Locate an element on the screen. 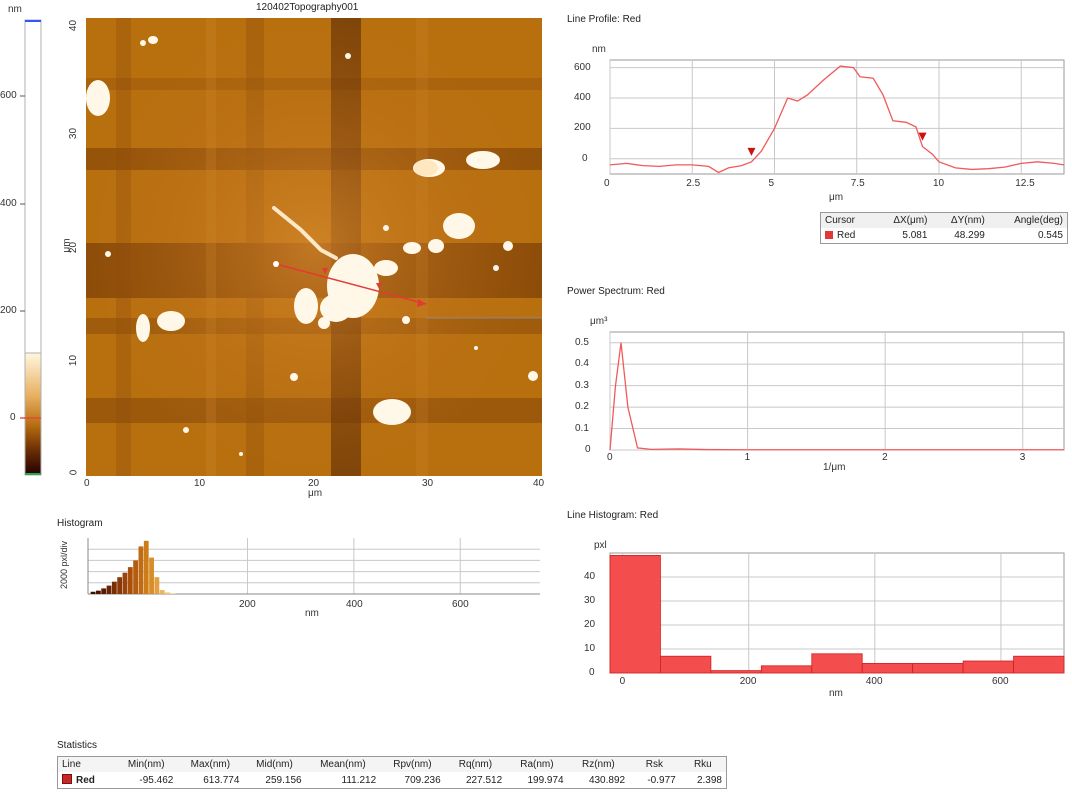 Image resolution: width=1072 pixels, height=800 pixels. line-profile-x-tick: 12.5 is located at coordinates (1025, 183).